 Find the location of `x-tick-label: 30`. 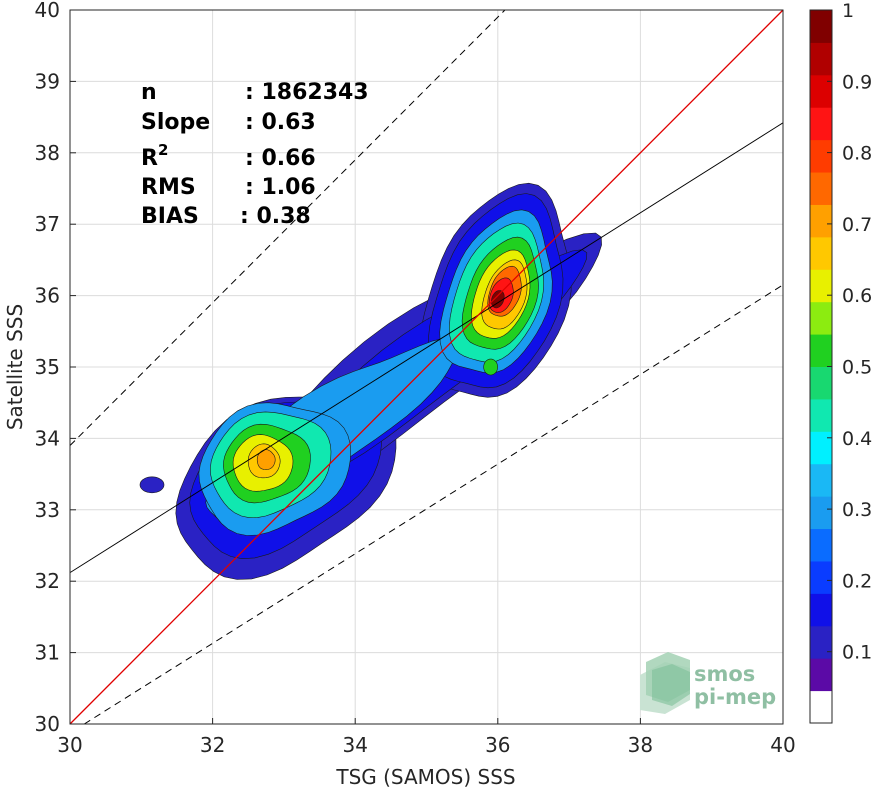

x-tick-label: 30 is located at coordinates (69, 745).